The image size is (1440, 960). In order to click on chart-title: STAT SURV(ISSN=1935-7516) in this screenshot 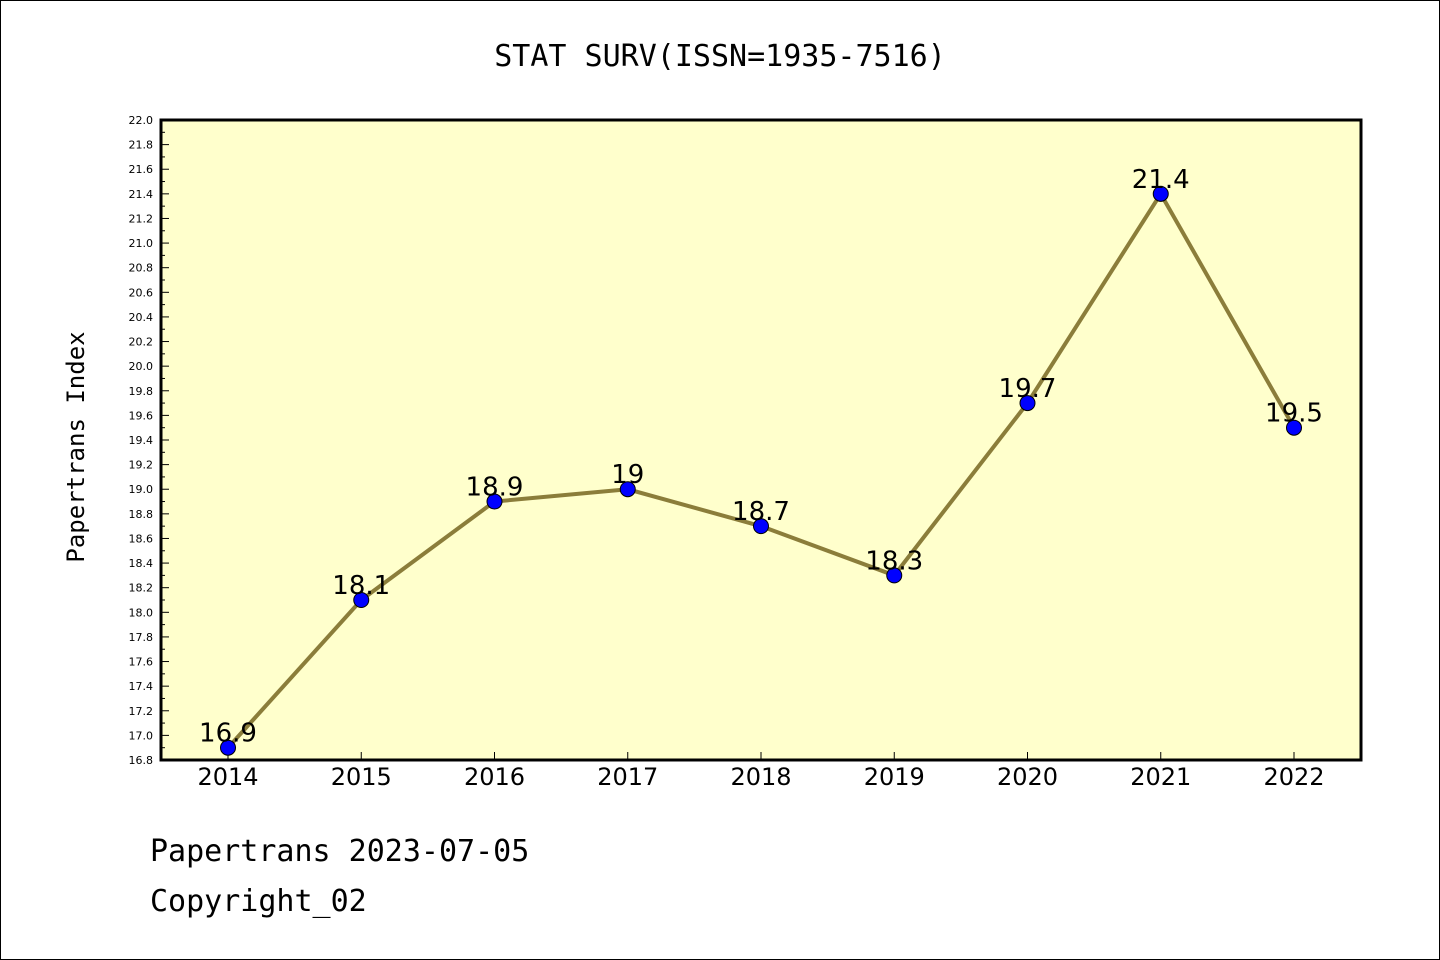, I will do `click(720, 56)`.